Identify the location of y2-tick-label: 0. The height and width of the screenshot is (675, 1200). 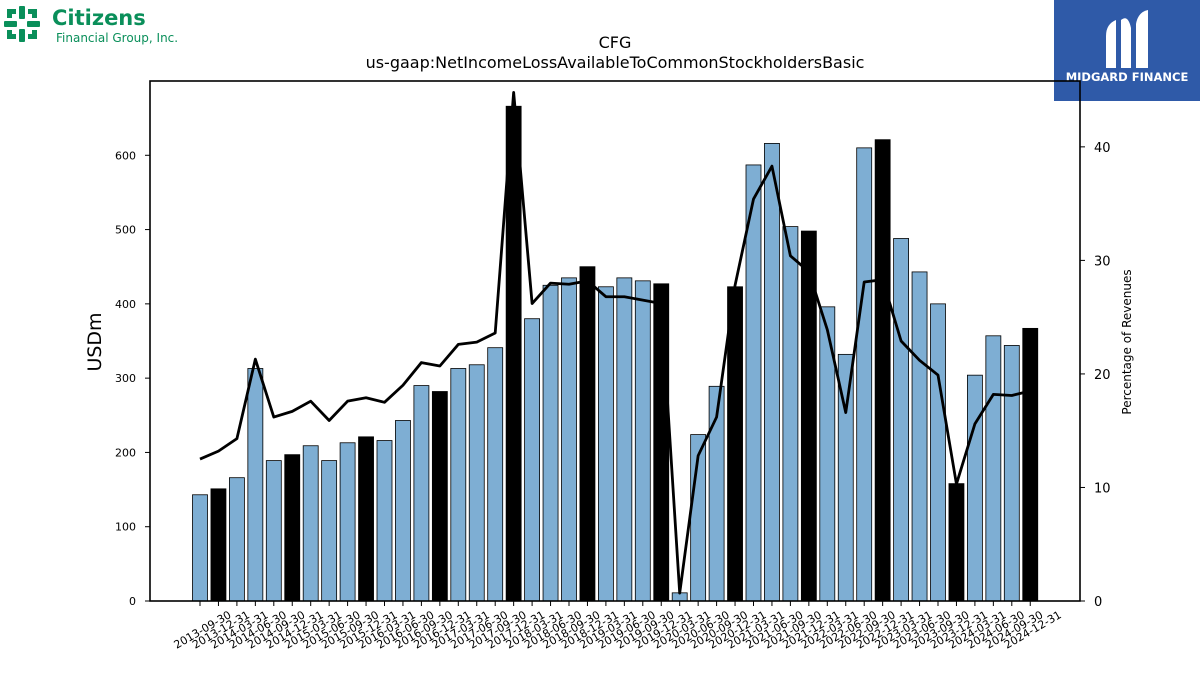
(1098, 602).